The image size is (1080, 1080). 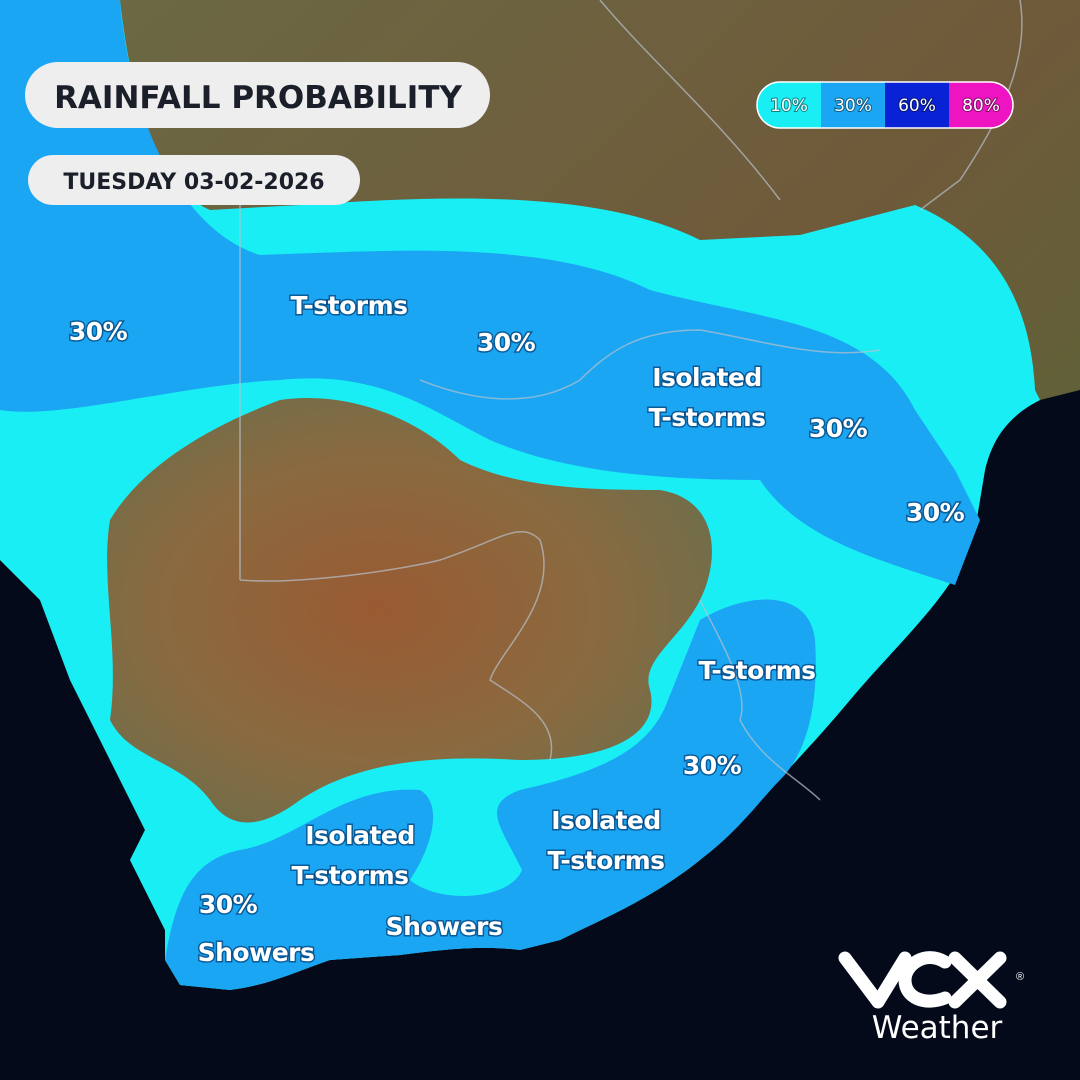 I want to click on legend-label: 80%, so click(x=981, y=106).